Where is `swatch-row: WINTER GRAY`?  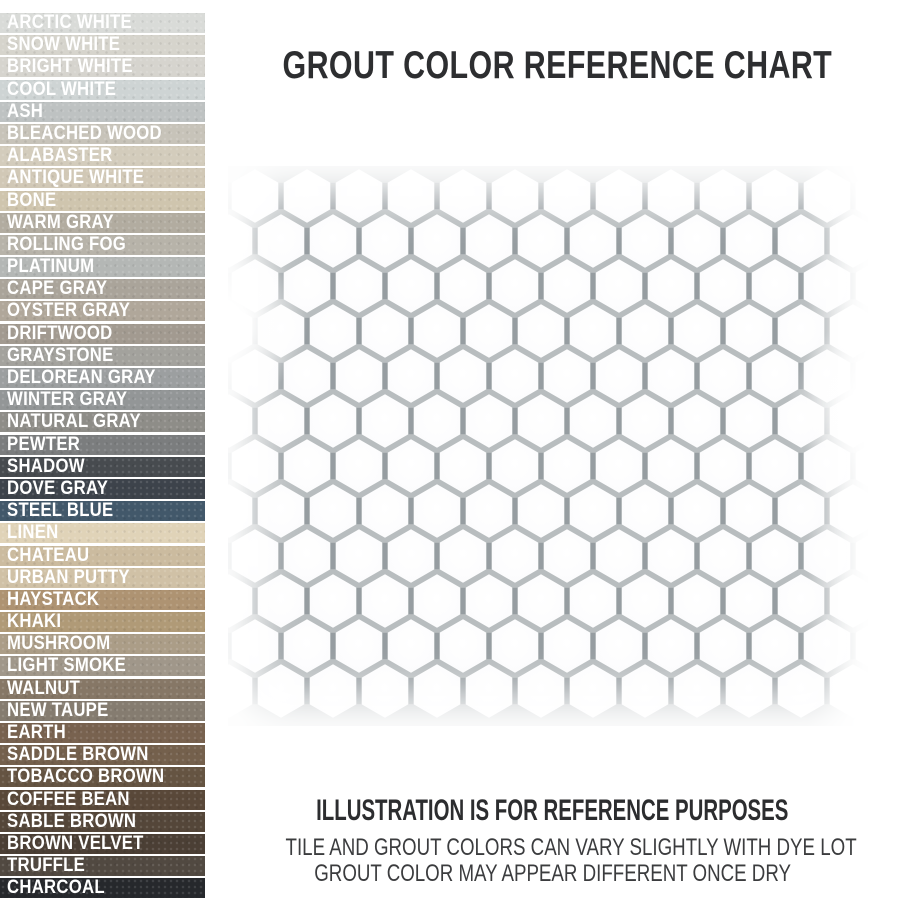 swatch-row: WINTER GRAY is located at coordinates (102, 400).